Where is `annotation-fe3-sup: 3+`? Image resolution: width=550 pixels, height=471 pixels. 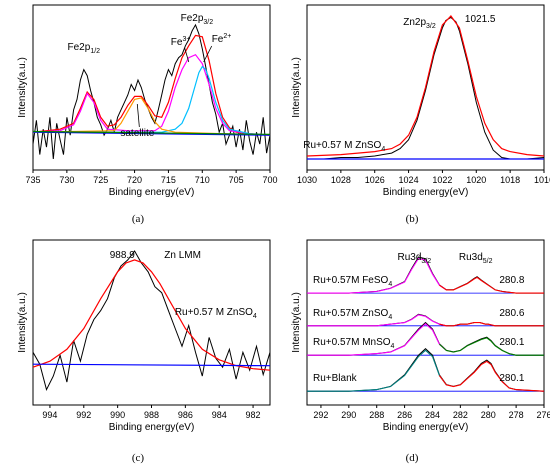 annotation-fe3-sup: 3+ is located at coordinates (186, 39).